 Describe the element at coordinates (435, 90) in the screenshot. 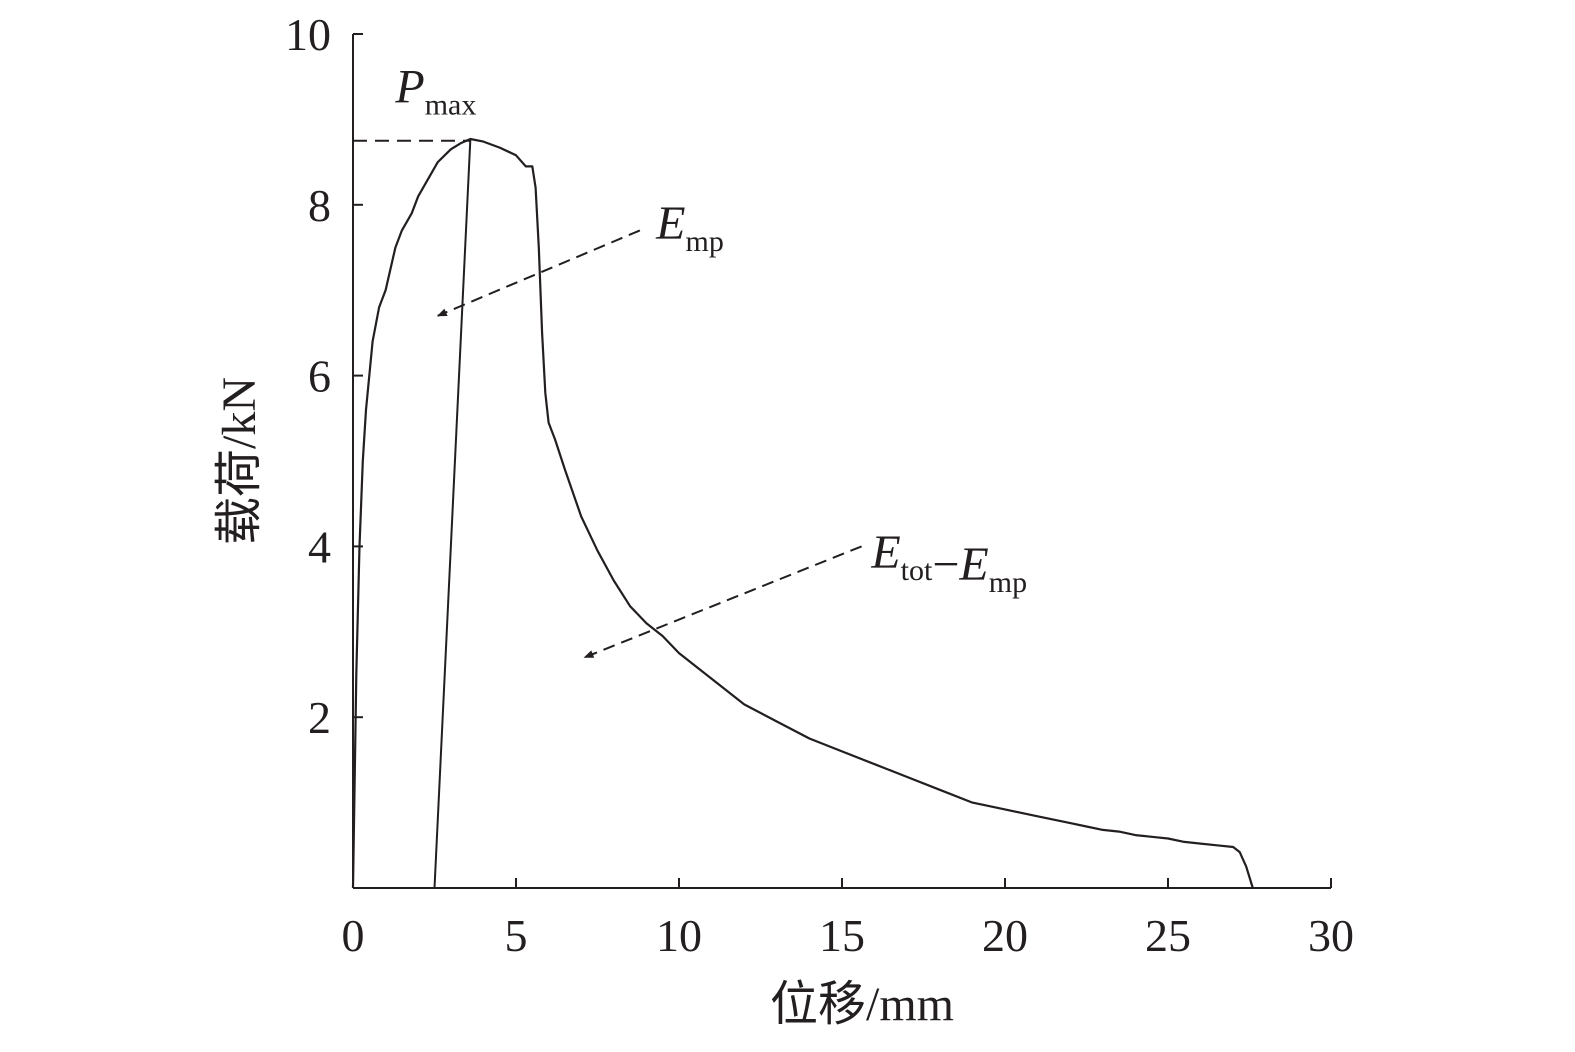

I see `annotation-label: Pmax` at that location.